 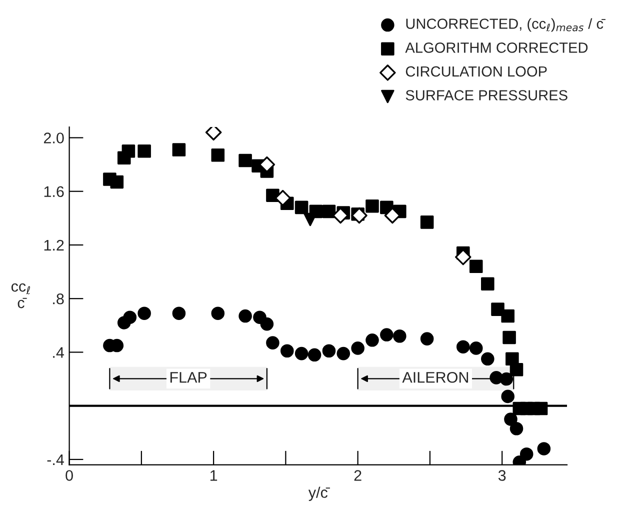 What do you see at coordinates (506, 25) in the screenshot?
I see `legend-label: UNCORRECTED, (cc$_{ℓ}$)$_{meas}$ / c̄` at bounding box center [506, 25].